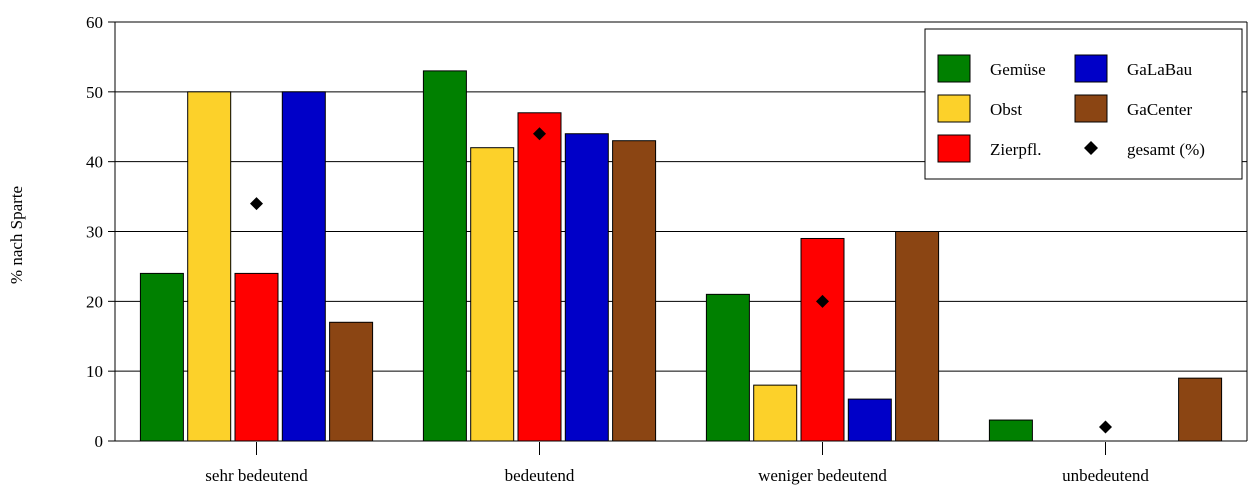  What do you see at coordinates (161, 357) in the screenshot?
I see `bar-gemüse-1` at bounding box center [161, 357].